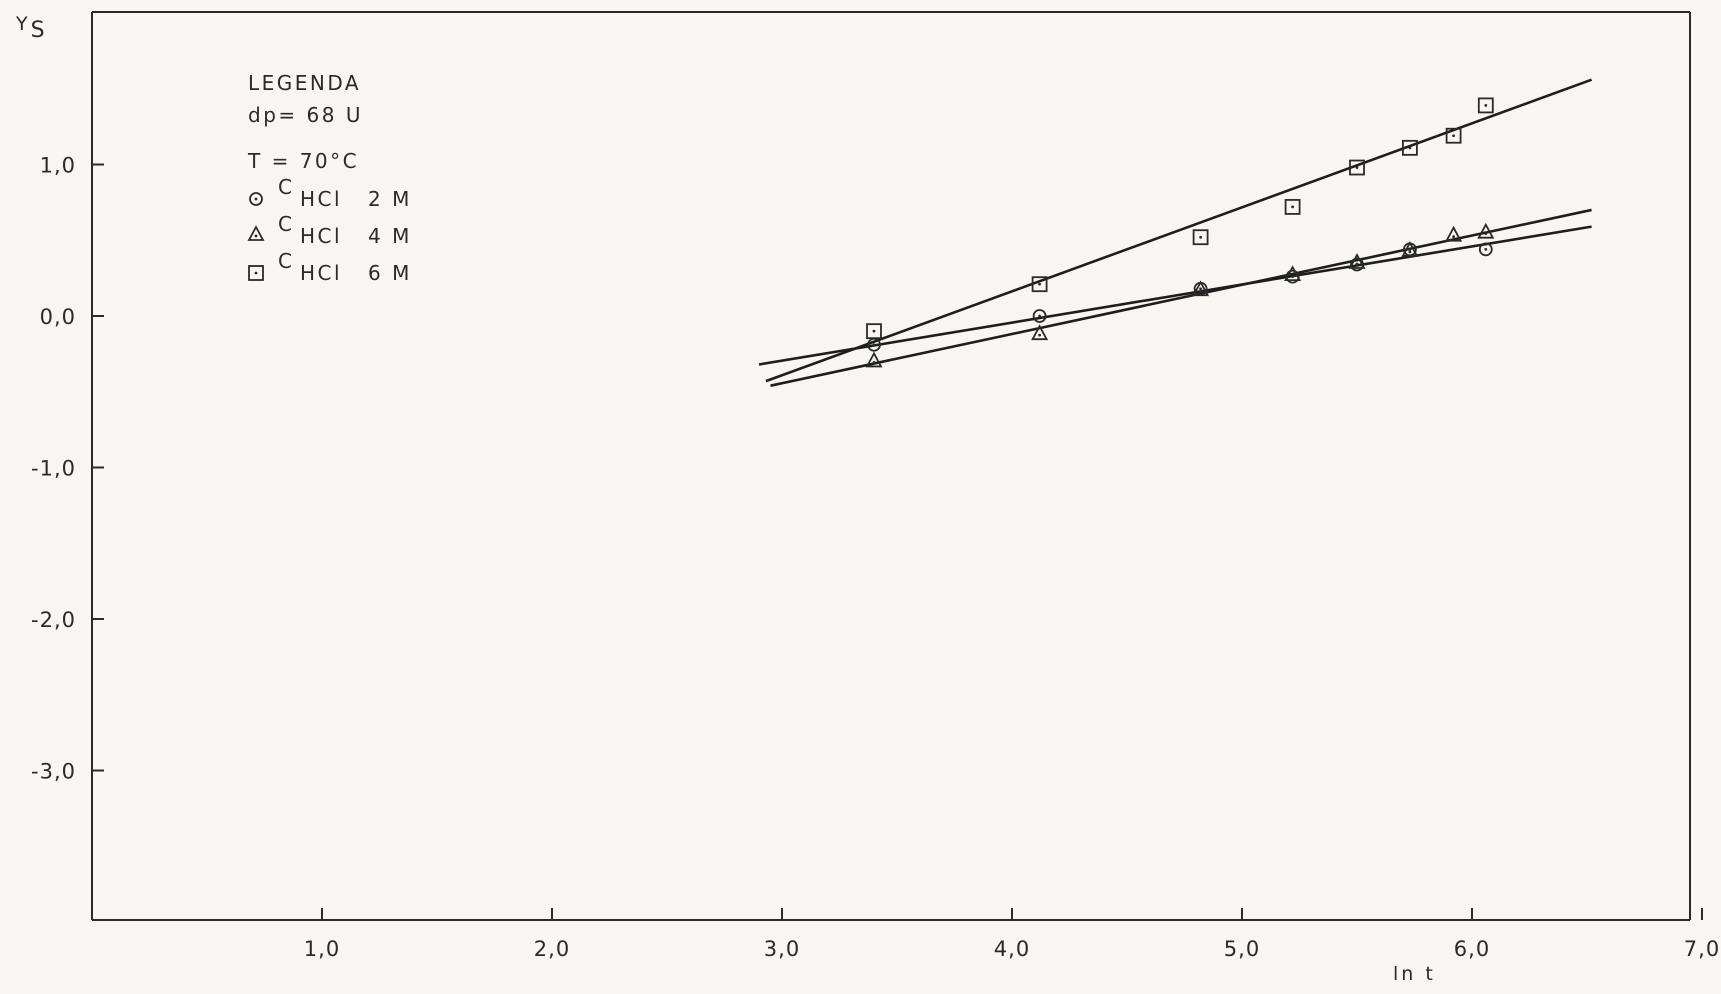  Describe the element at coordinates (305, 115) in the screenshot. I see `legend-line-particle-size: dp= 68 U` at that location.